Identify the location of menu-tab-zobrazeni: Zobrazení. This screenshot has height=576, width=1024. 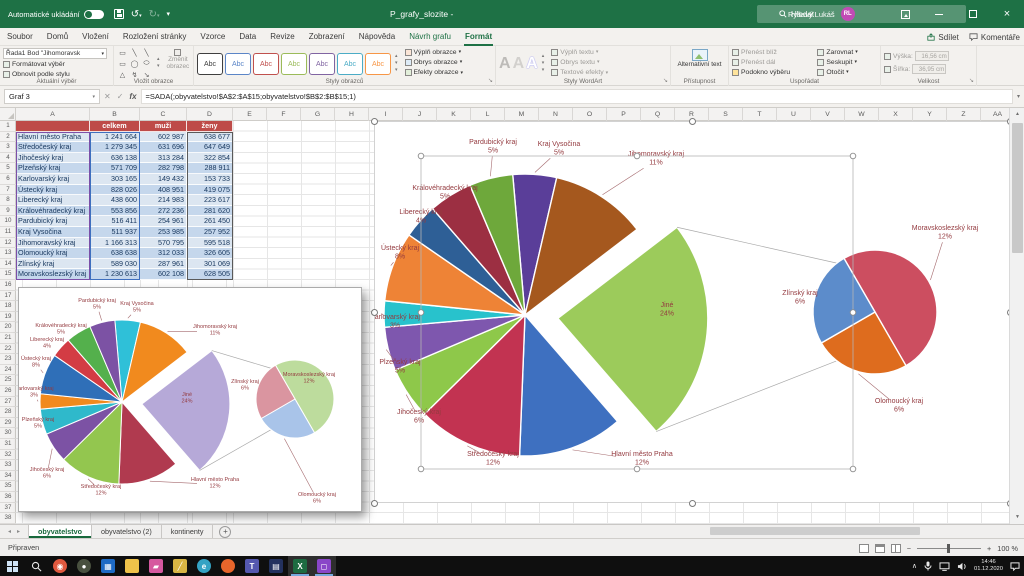
(326, 36).